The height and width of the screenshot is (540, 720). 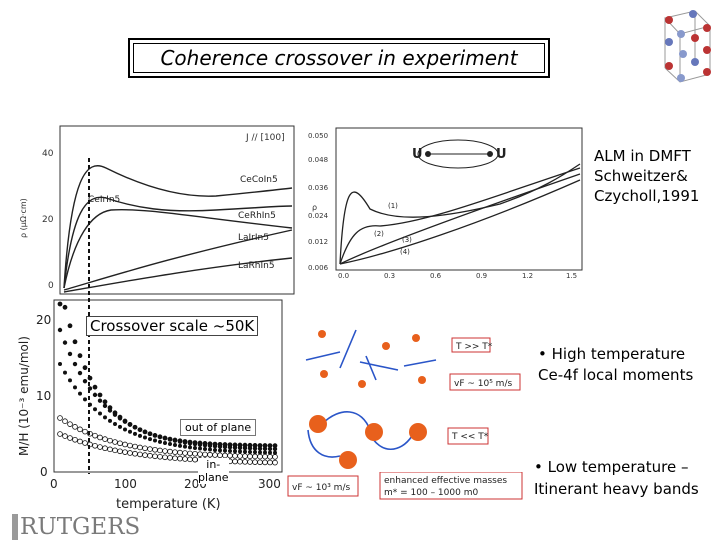 I want to click on mh-ylabel: M/H (10⁻³ emu/mol), so click(x=24, y=396).